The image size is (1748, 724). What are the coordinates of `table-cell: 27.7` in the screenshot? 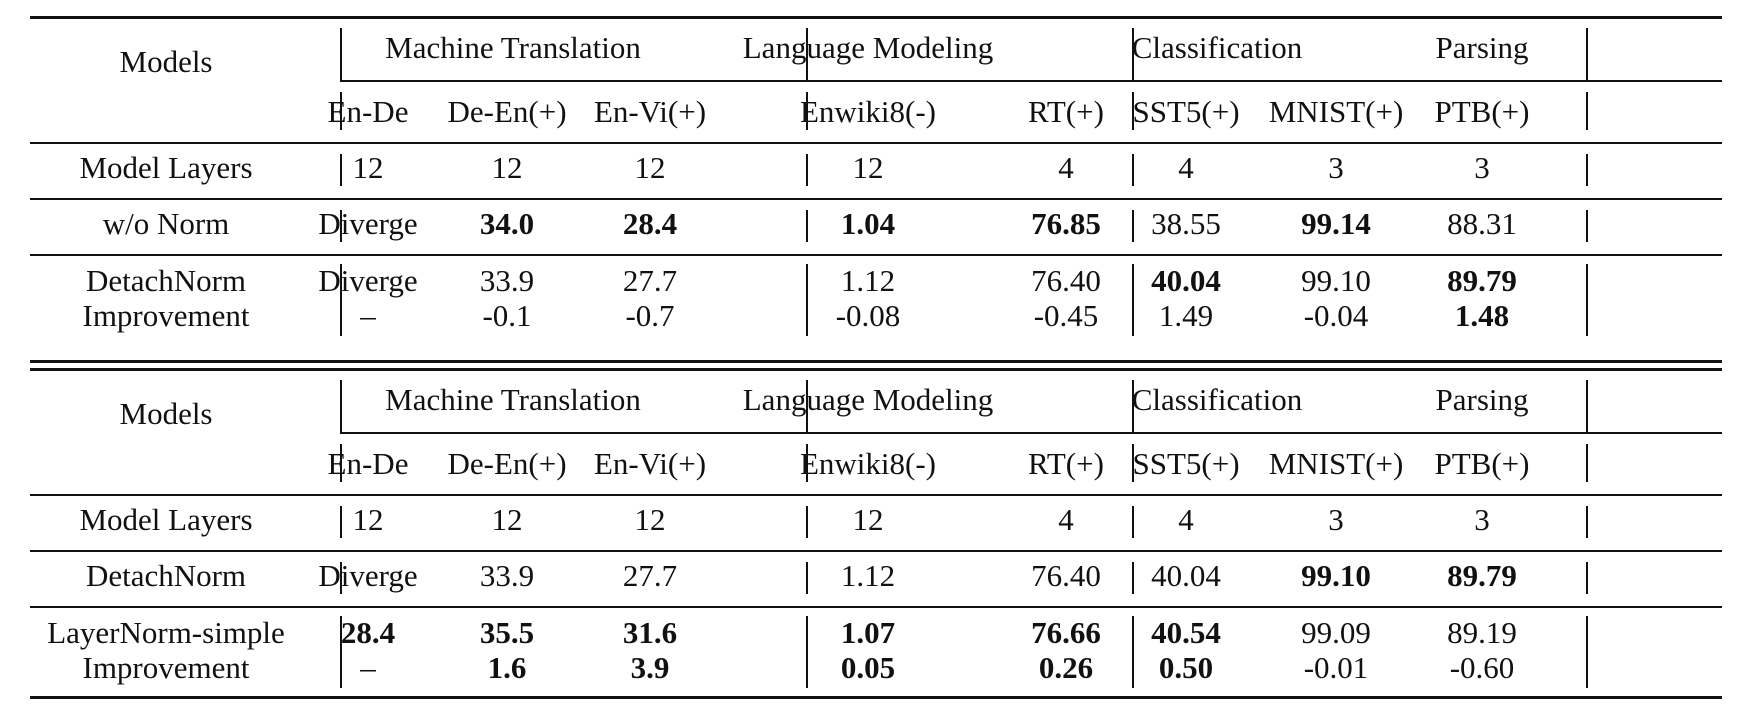 It's located at (650, 280).